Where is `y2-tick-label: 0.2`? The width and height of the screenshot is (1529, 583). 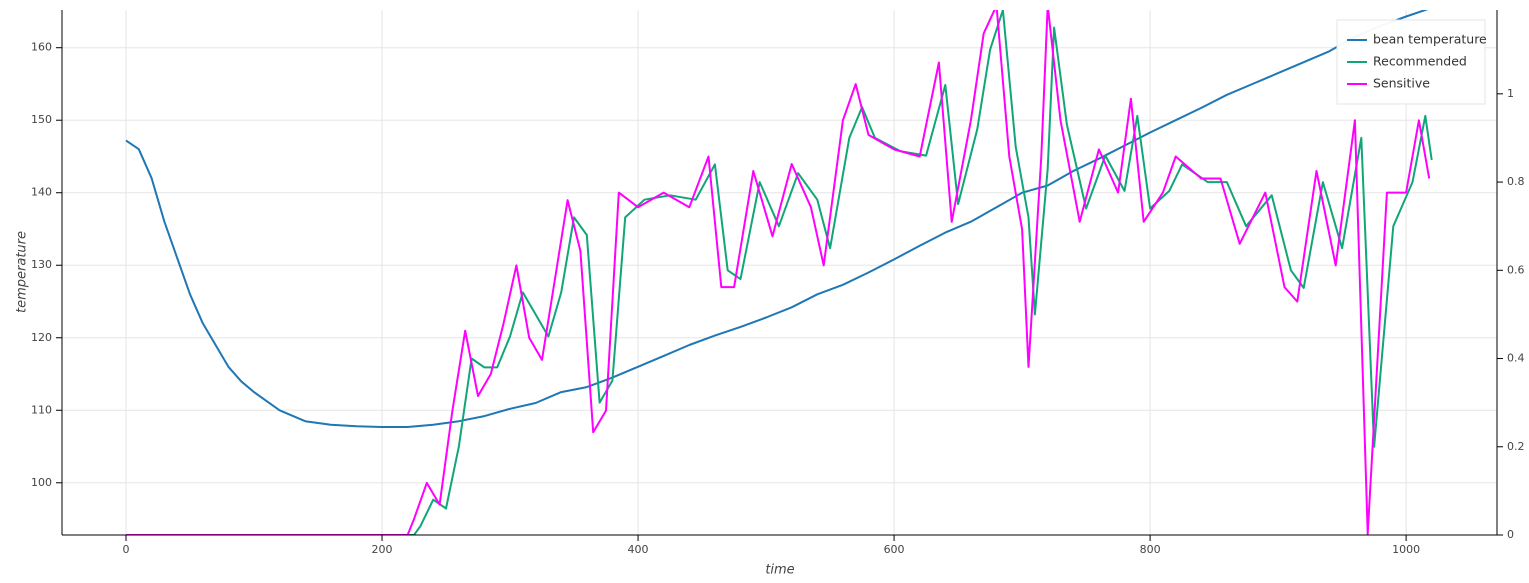
y2-tick-label: 0.2 is located at coordinates (1516, 446).